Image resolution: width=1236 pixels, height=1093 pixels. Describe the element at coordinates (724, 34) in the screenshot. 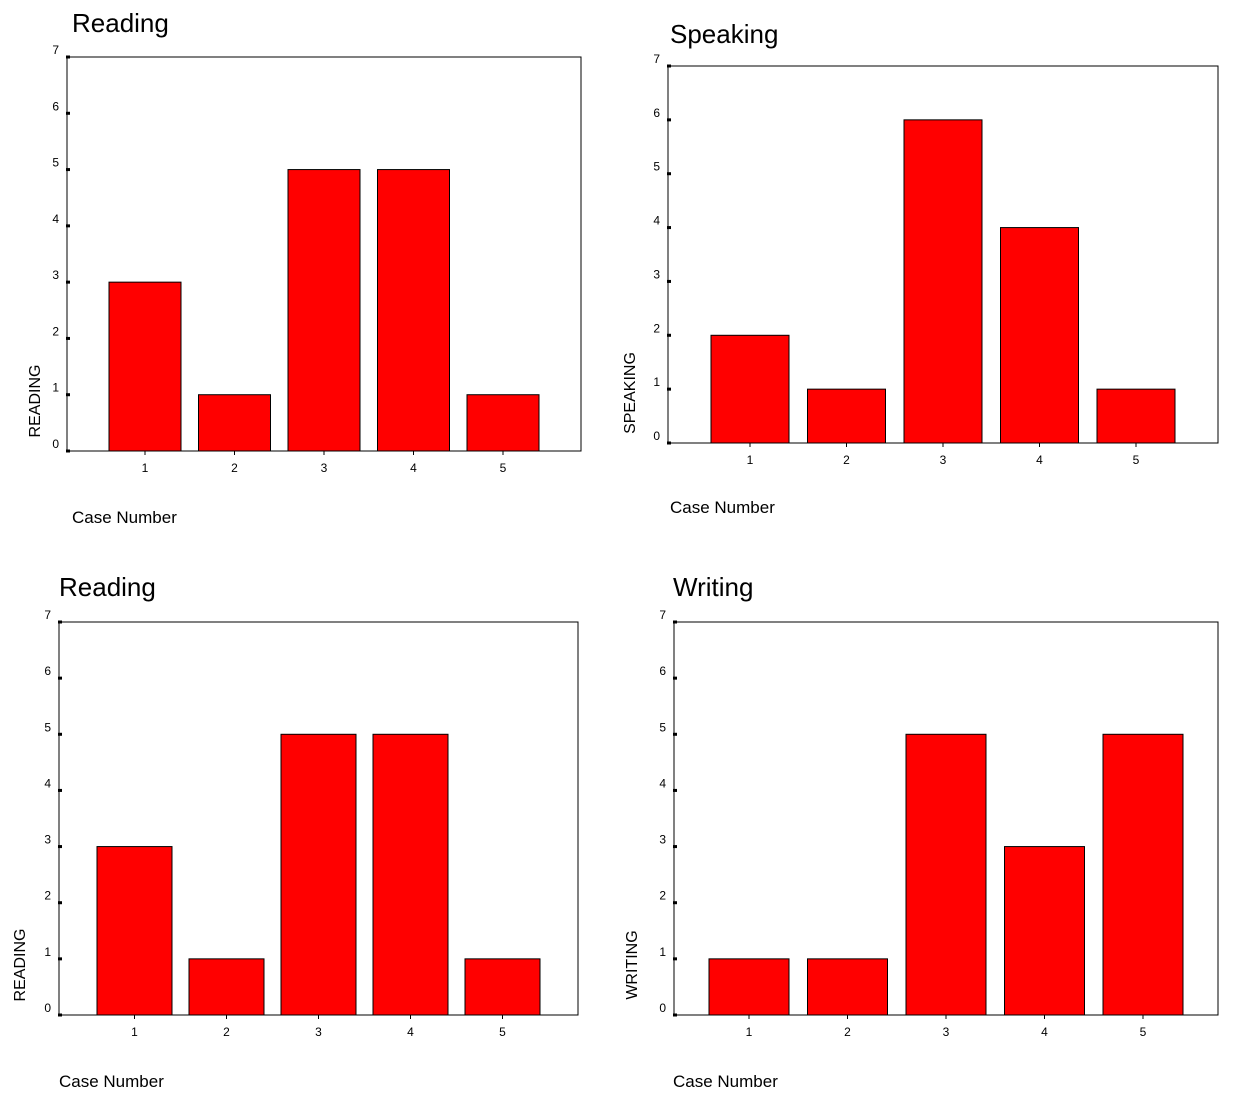

I see `chart-title: Speaking` at that location.